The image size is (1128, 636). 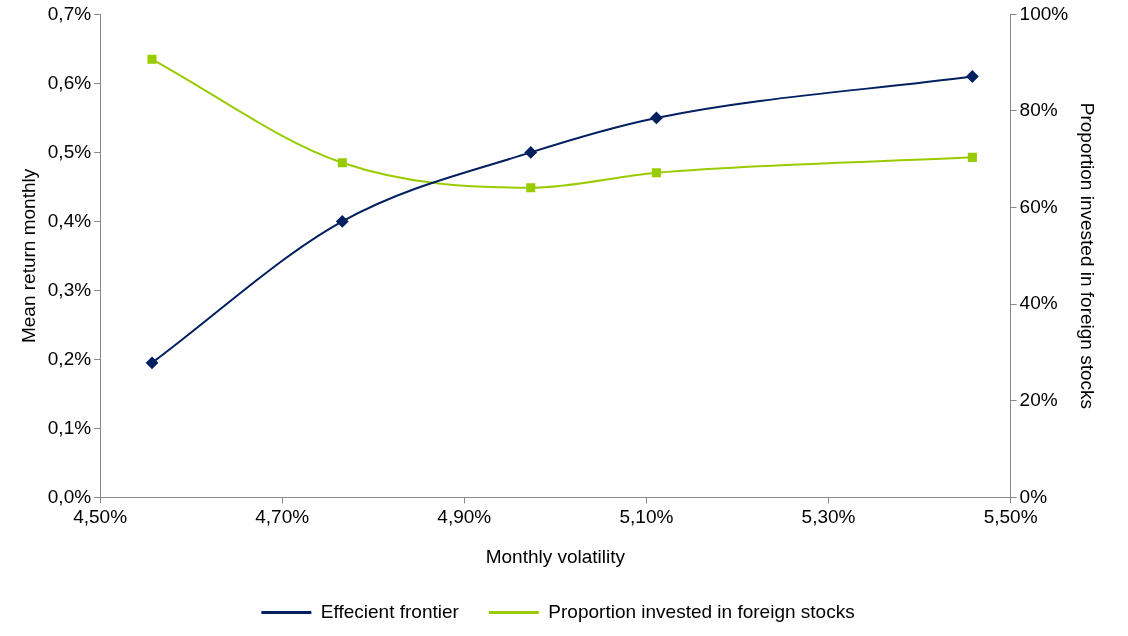 What do you see at coordinates (464, 517) in the screenshot?
I see `x-tick-label: 4,90%` at bounding box center [464, 517].